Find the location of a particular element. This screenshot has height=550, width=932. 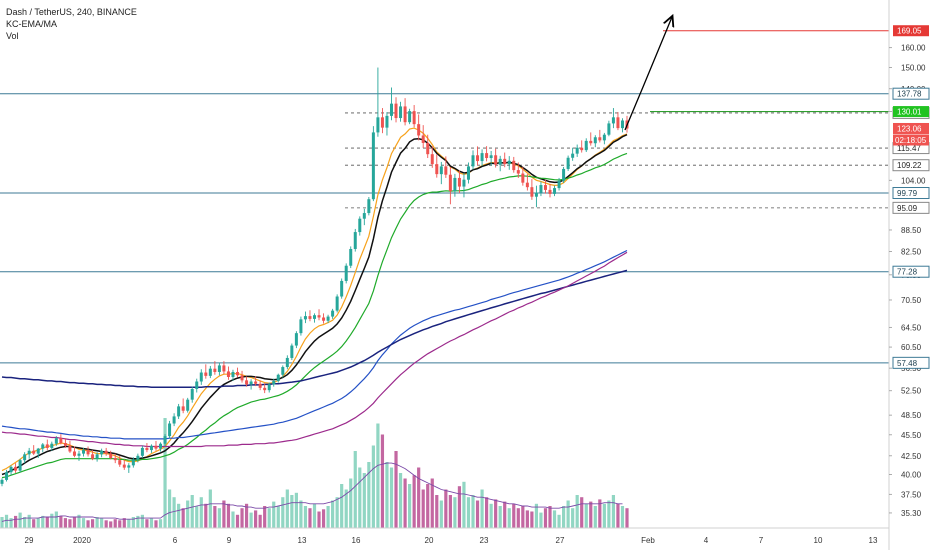

legend-volume: Vol is located at coordinates (12, 36).